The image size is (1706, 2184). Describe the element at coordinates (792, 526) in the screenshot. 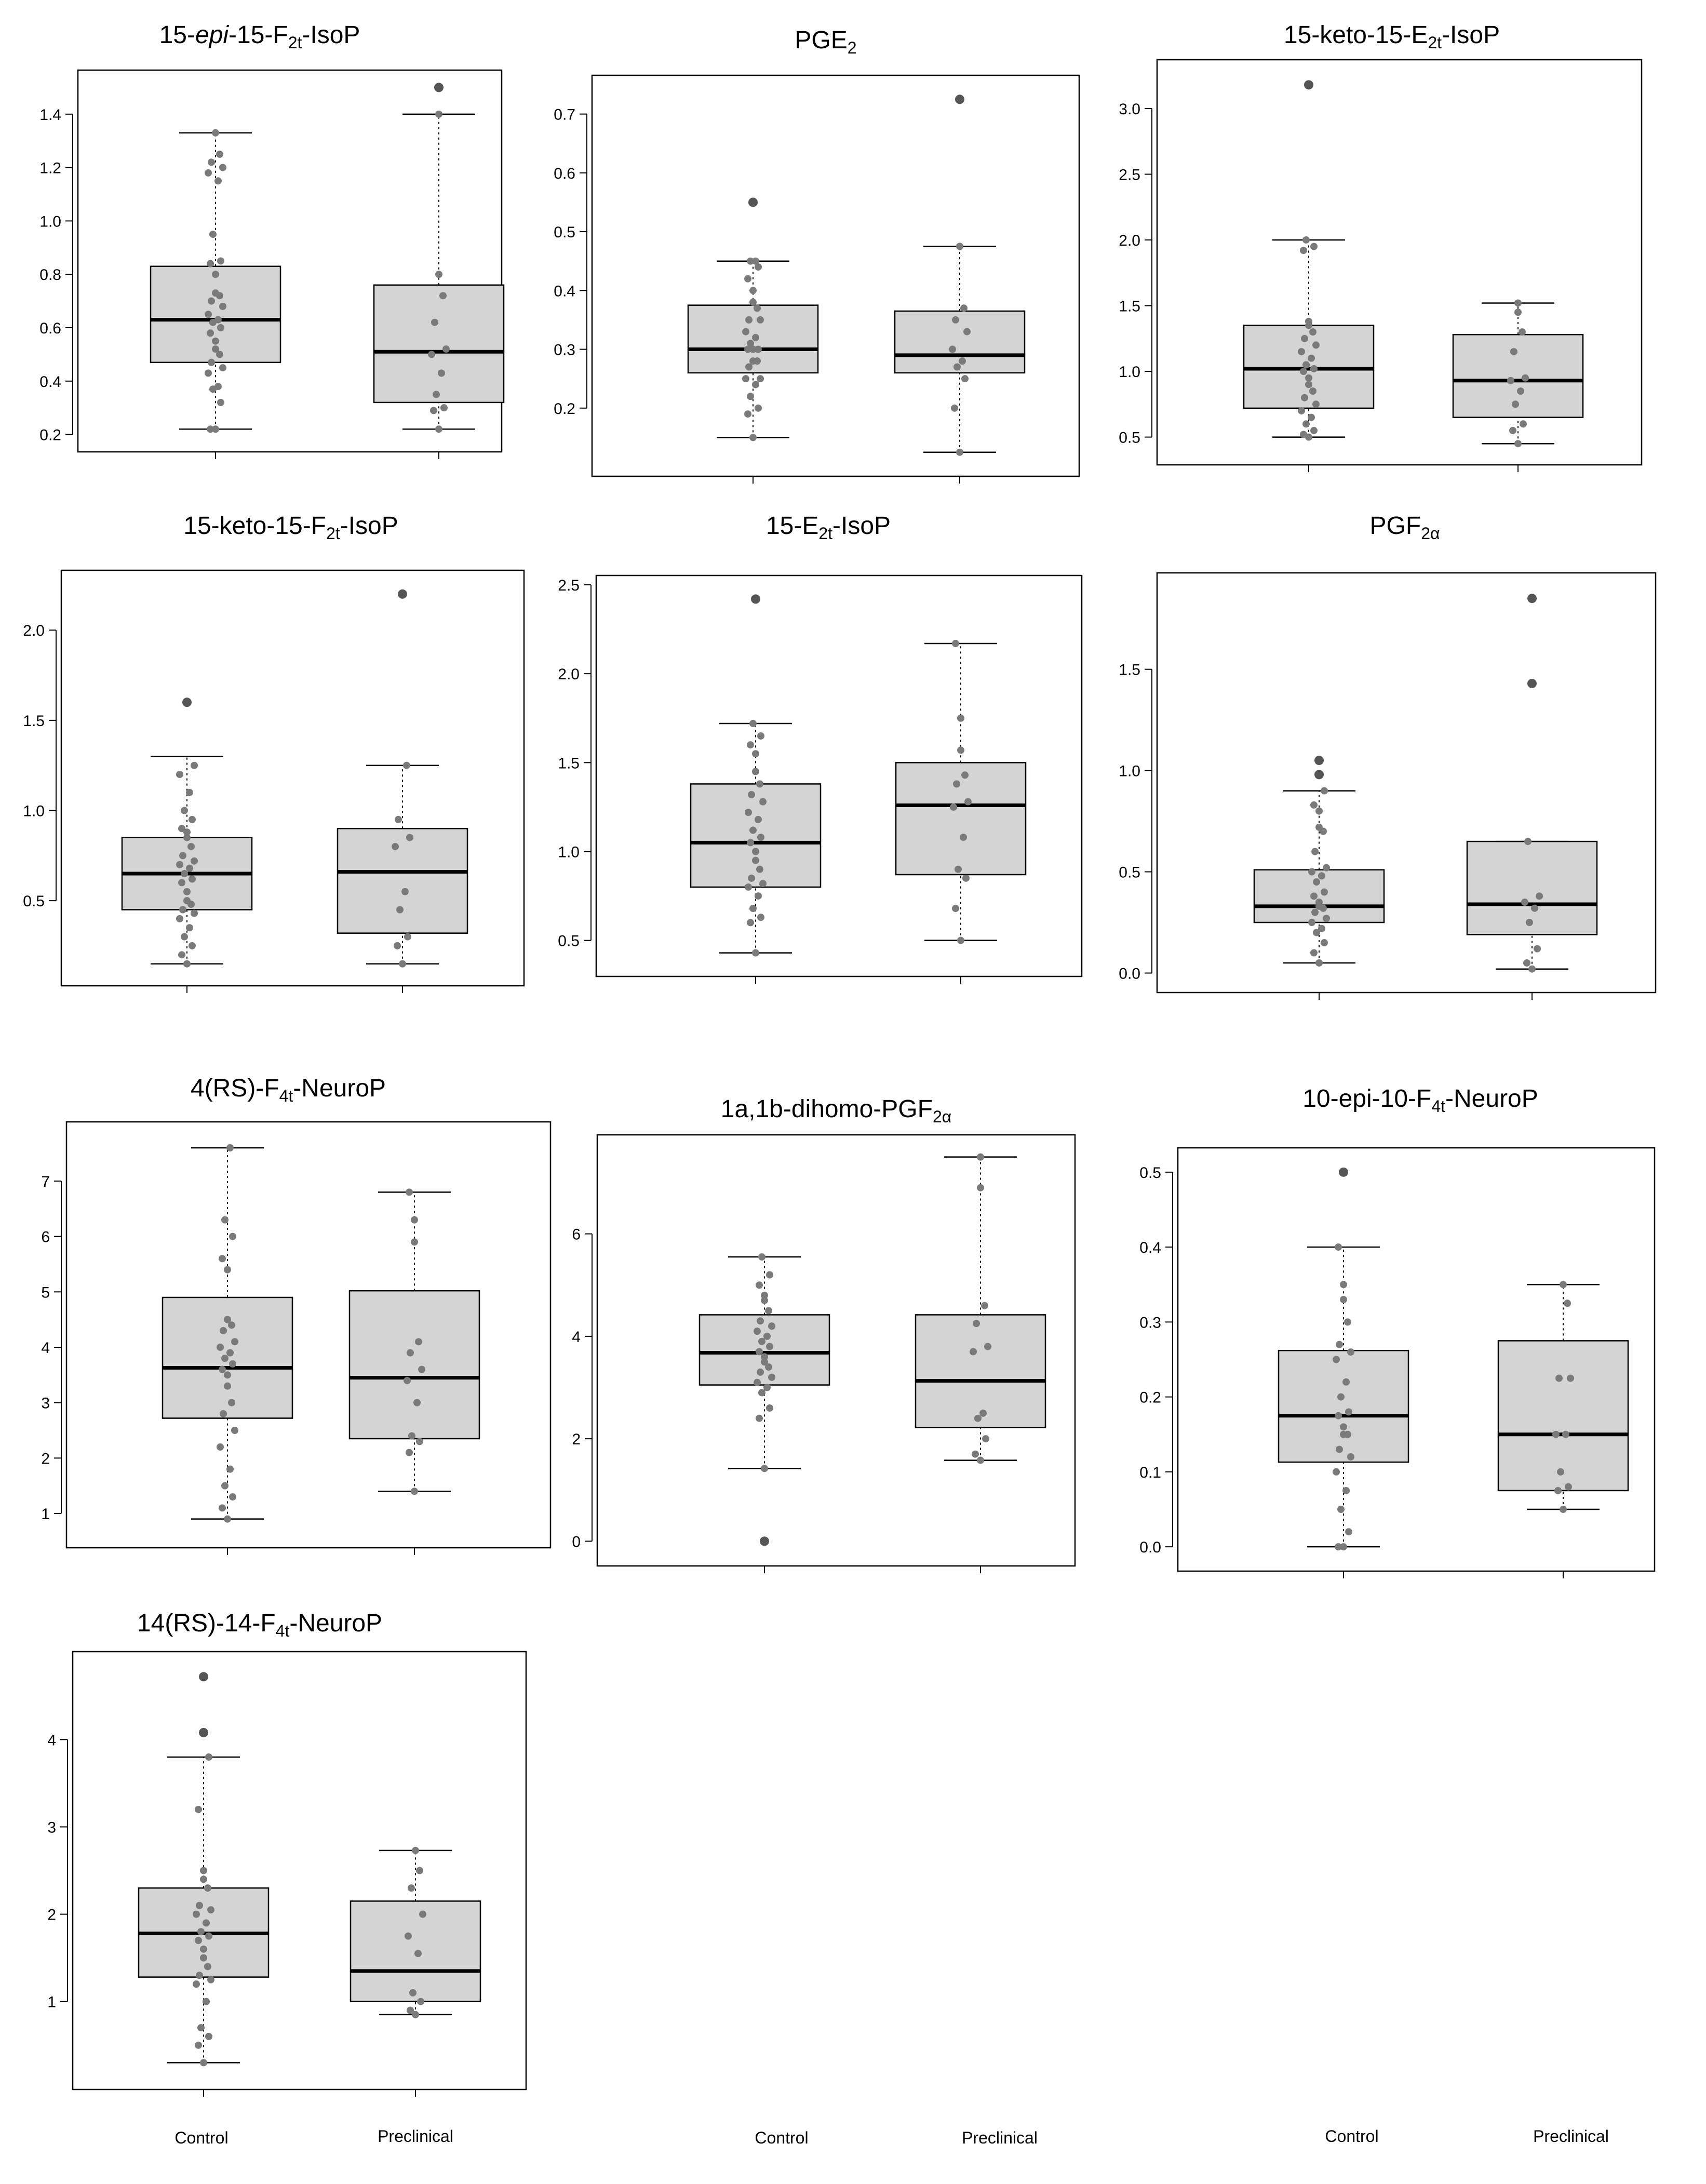

I see `title-part: 15-E` at that location.